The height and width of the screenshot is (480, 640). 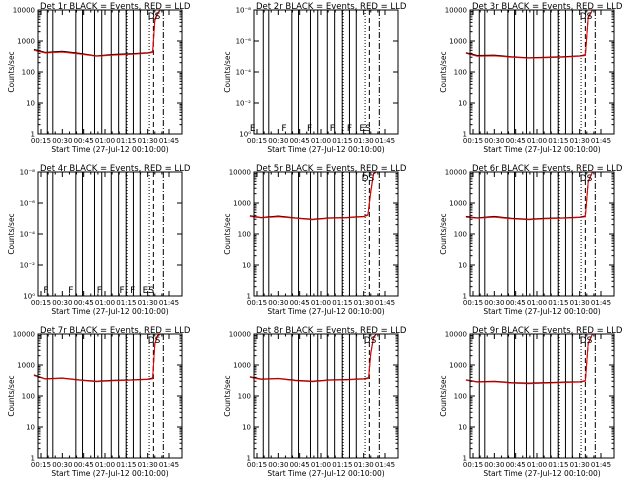 What do you see at coordinates (331, 331) in the screenshot?
I see `panel-title: Det 8r BLACK = Events, RED = LLD` at bounding box center [331, 331].